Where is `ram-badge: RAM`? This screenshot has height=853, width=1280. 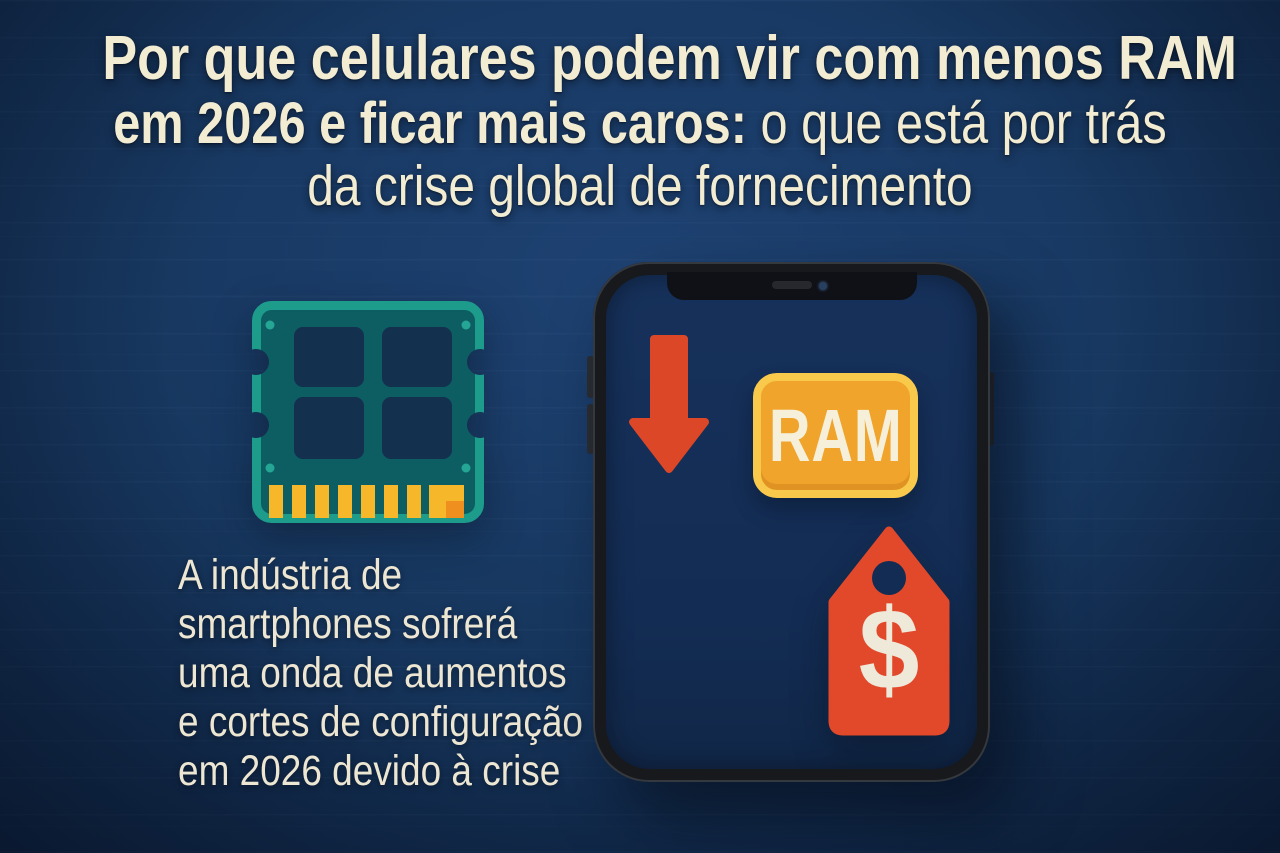
ram-badge: RAM is located at coordinates (835, 435).